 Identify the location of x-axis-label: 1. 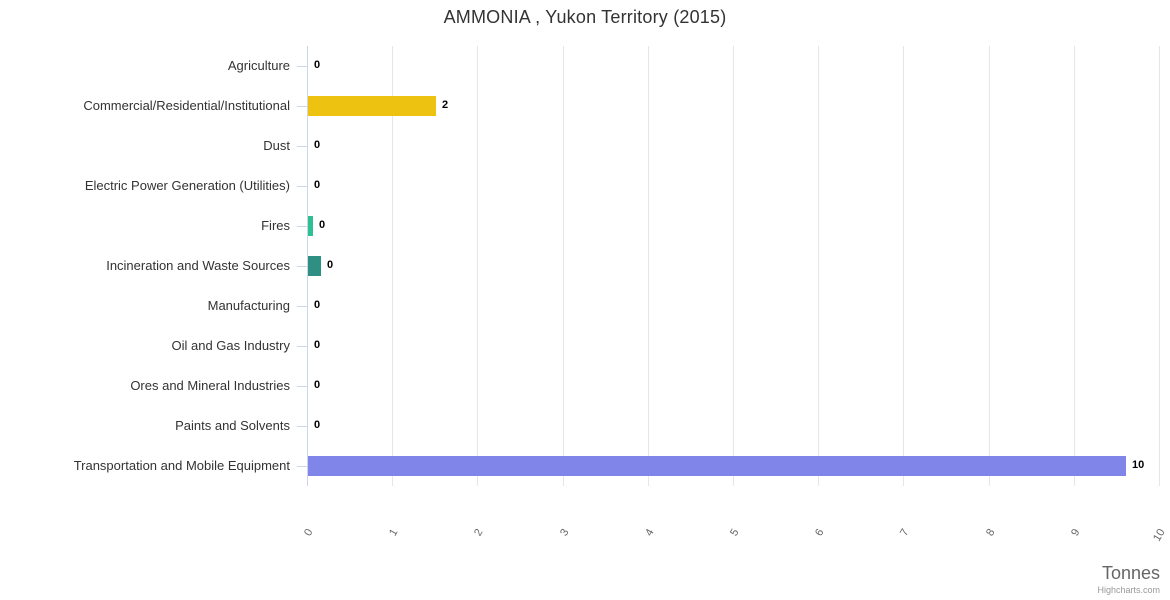
(393, 533).